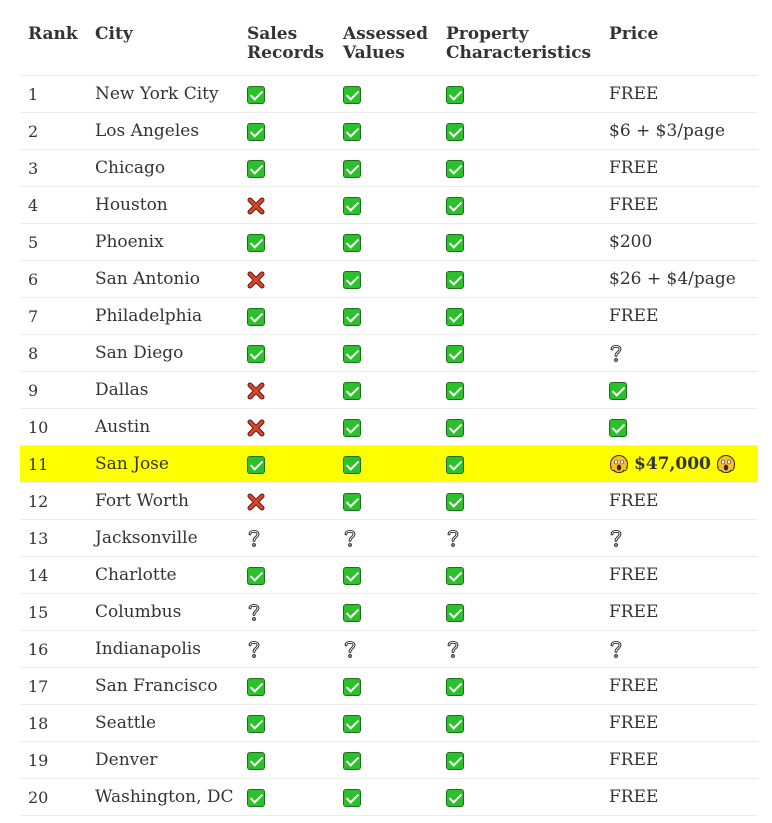  What do you see at coordinates (53, 686) in the screenshot?
I see `rank-cell: 17` at bounding box center [53, 686].